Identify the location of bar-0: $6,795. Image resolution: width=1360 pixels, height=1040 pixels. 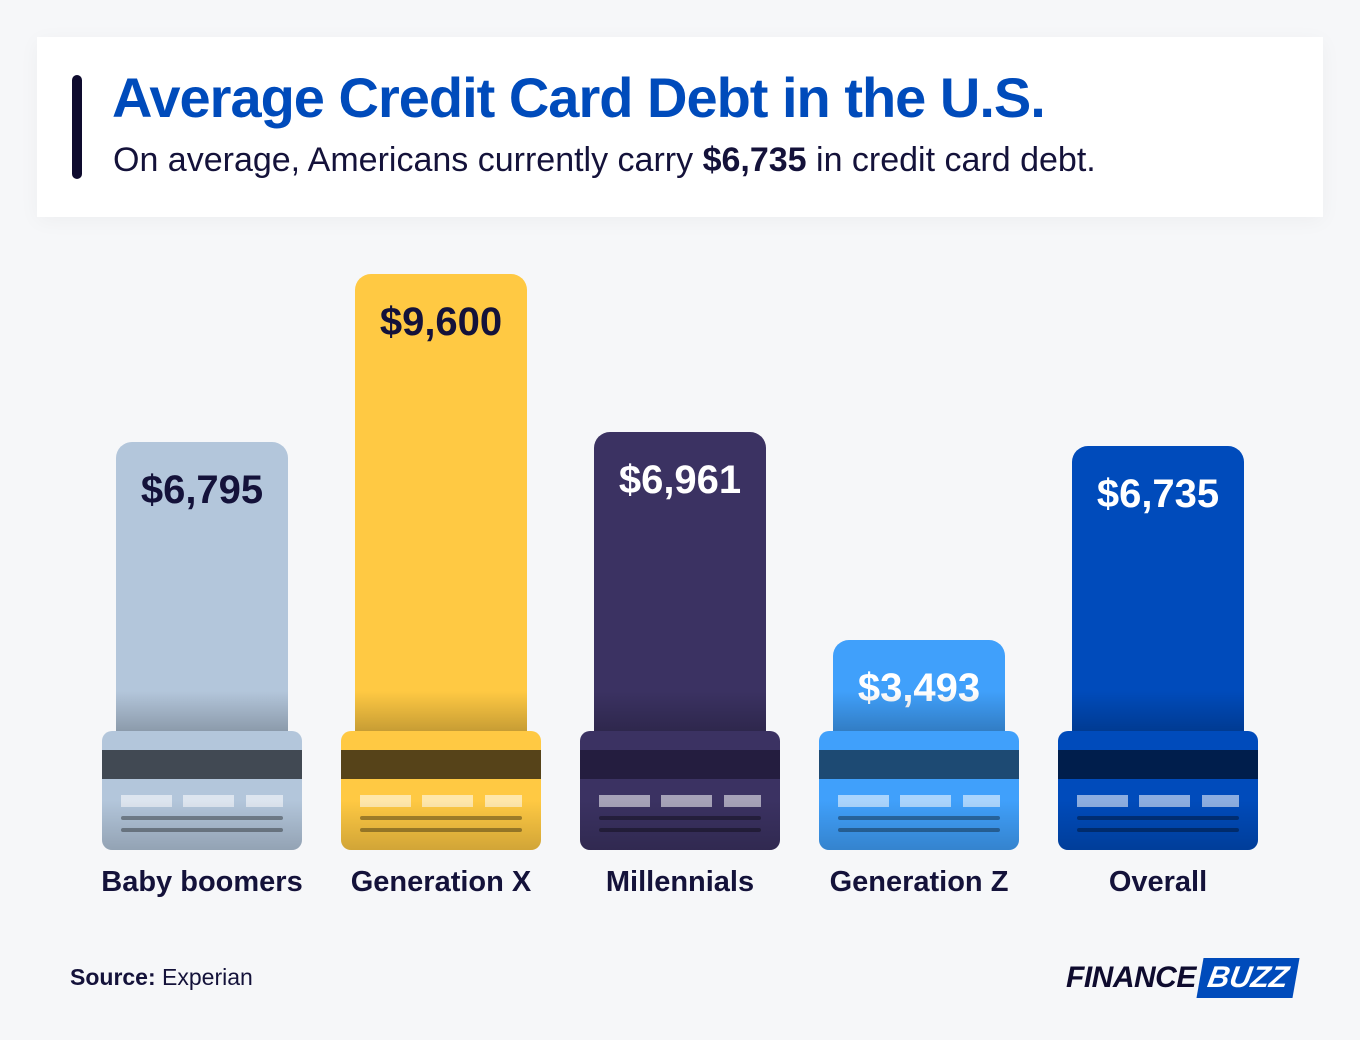
(202, 586).